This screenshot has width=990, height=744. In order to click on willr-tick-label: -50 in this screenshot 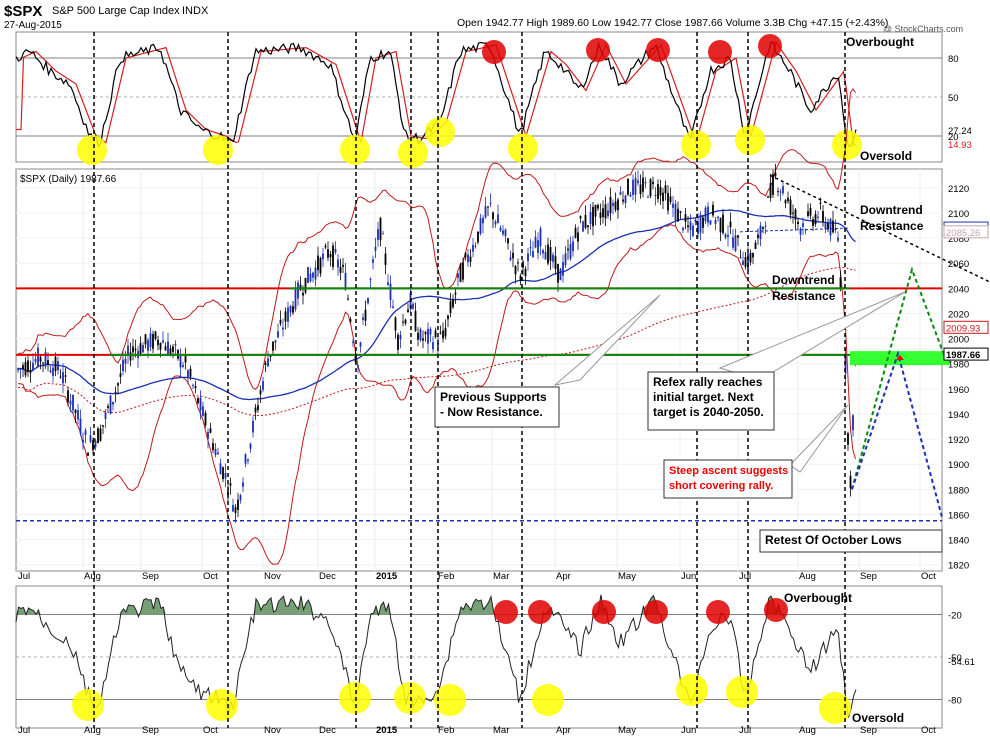, I will do `click(955, 658)`.